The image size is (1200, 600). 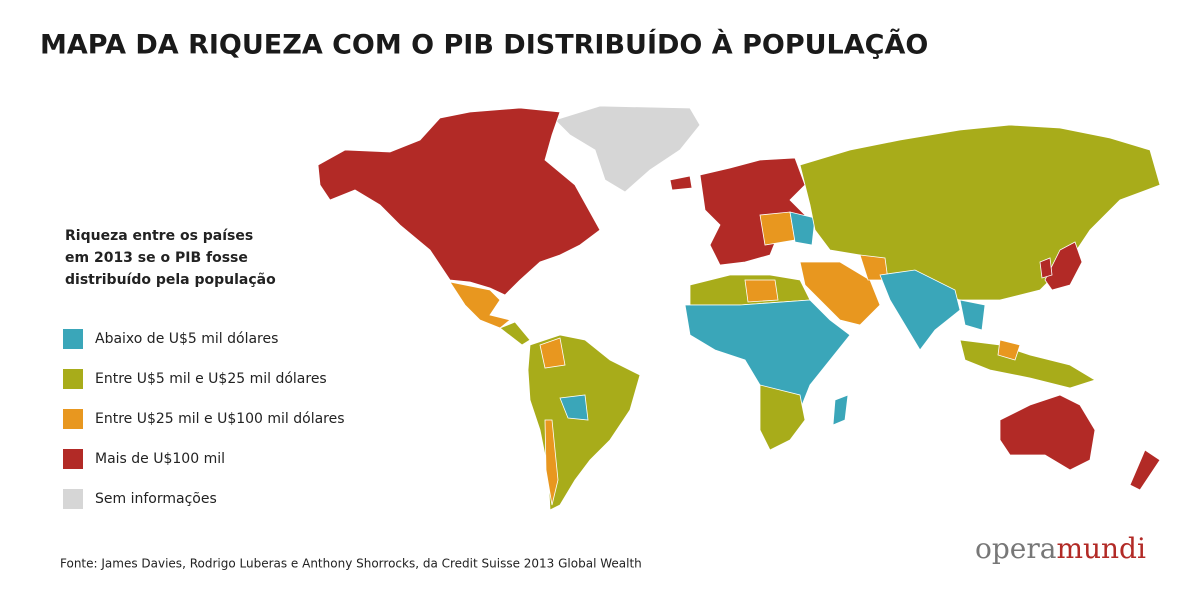 I want to click on logo: operamundi, so click(x=1060, y=548).